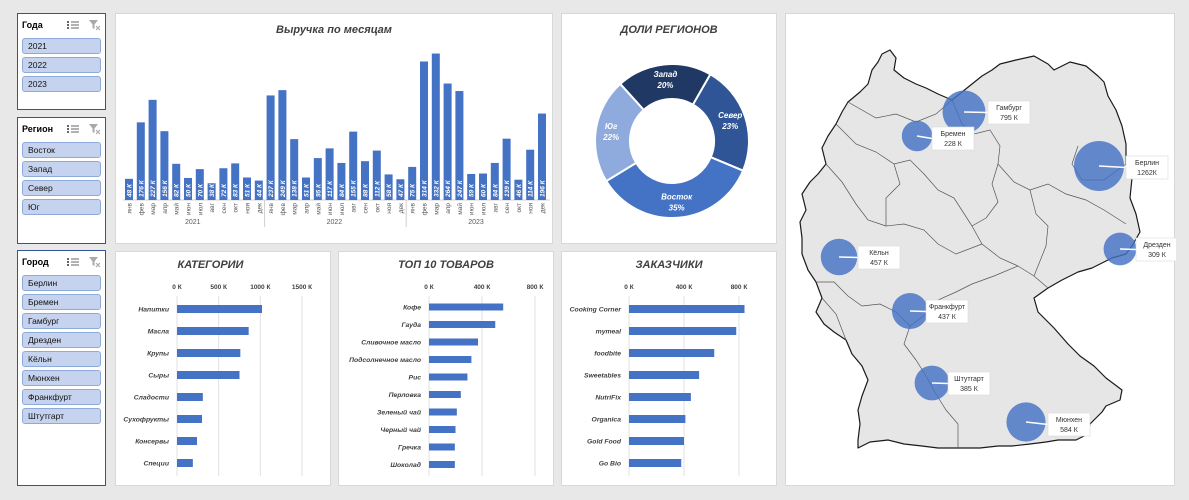 This screenshot has height=500, width=1189. Describe the element at coordinates (665, 74) in the screenshot. I see `slice-category-label: Запад` at that location.